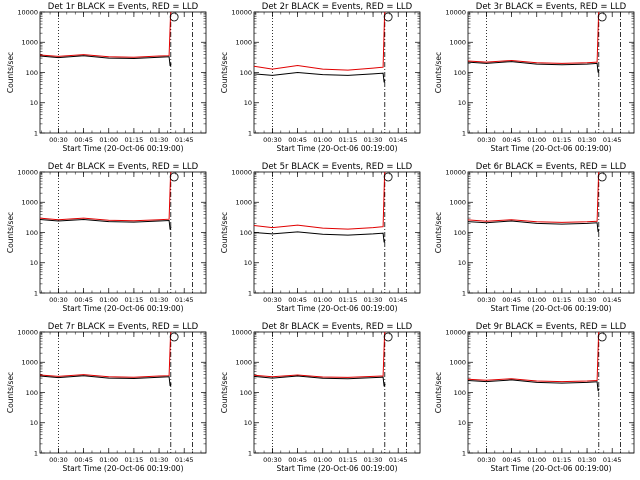 The width and height of the screenshot is (640, 480). What do you see at coordinates (551, 7) in the screenshot?
I see `panel-title: Det 3r BLACK = Events, RED = LLD` at bounding box center [551, 7].